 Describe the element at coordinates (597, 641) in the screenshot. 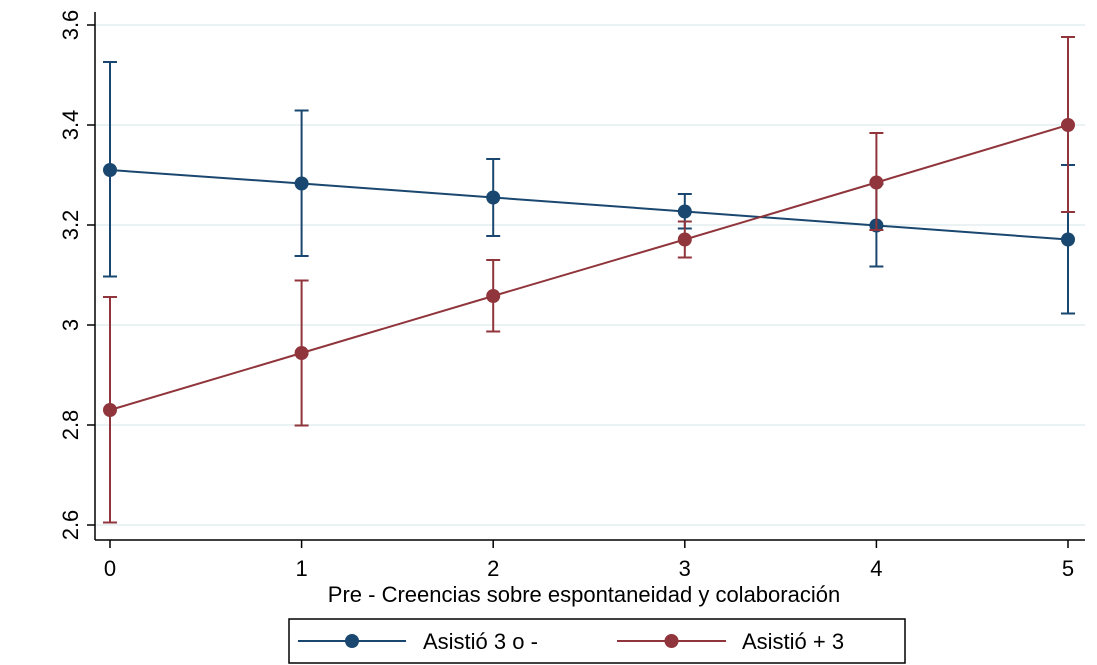

I see `legend: Asistió 3 o - Asistió + 3` at that location.